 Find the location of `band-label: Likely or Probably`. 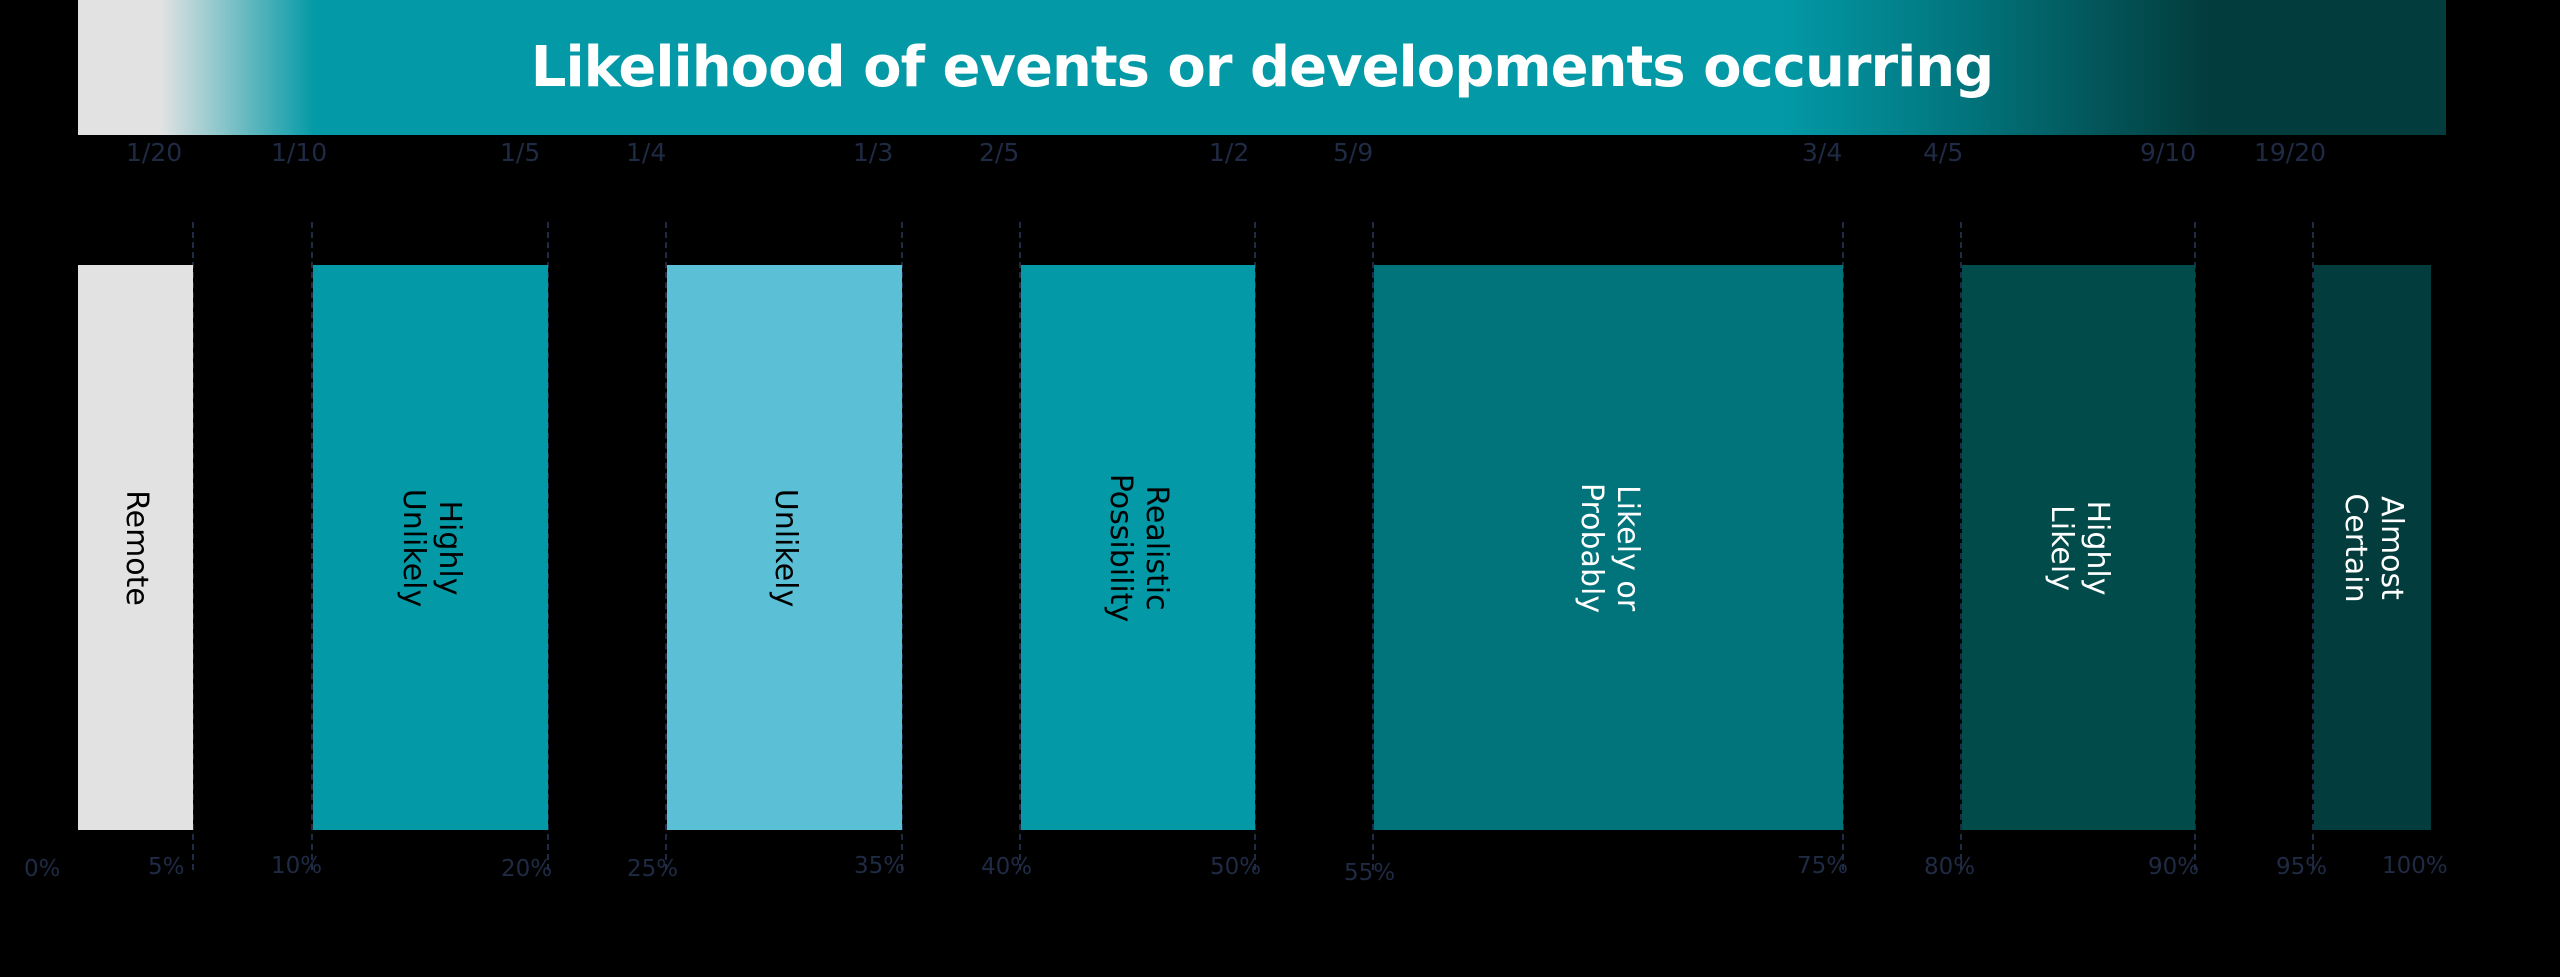

band-label: Likely or Probably is located at coordinates (1609, 547).